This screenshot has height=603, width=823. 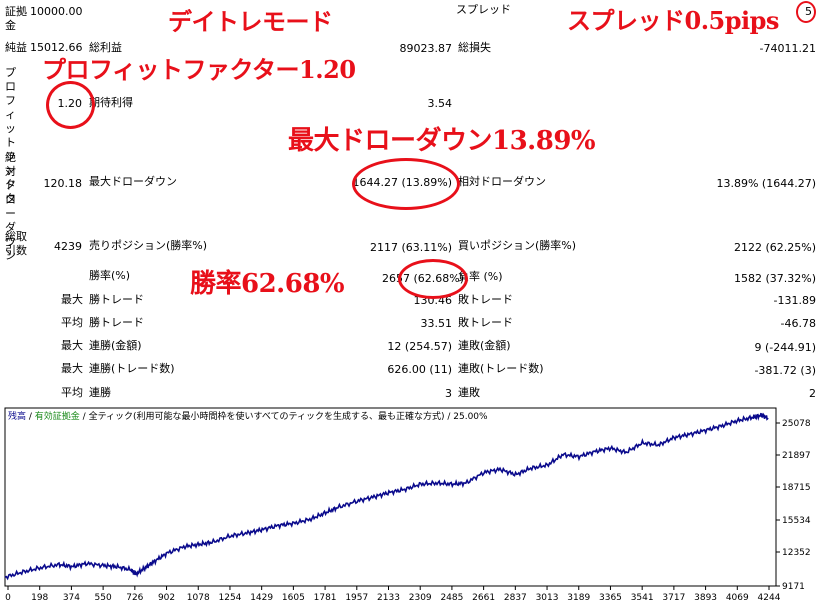 What do you see at coordinates (419, 369) in the screenshot?
I see `stat-row-win-value: 626.00 (11)` at bounding box center [419, 369].